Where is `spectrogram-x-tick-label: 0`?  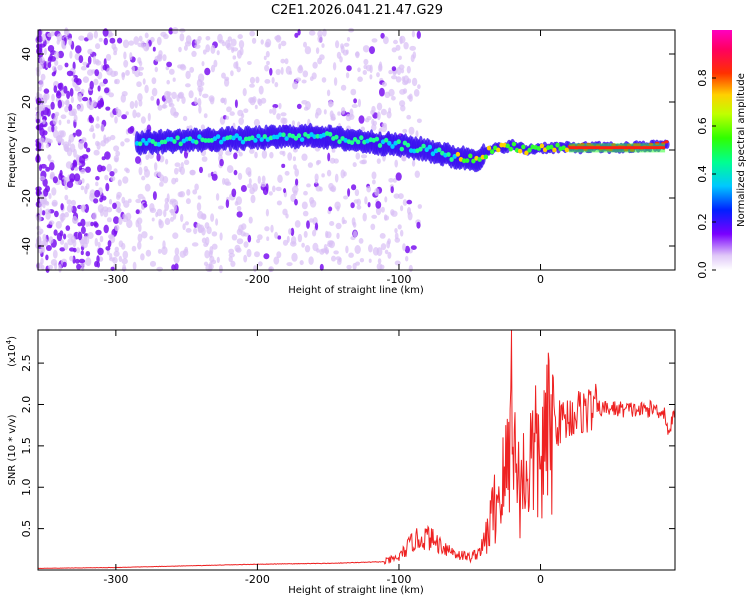
spectrogram-x-tick-label: 0 is located at coordinates (540, 279).